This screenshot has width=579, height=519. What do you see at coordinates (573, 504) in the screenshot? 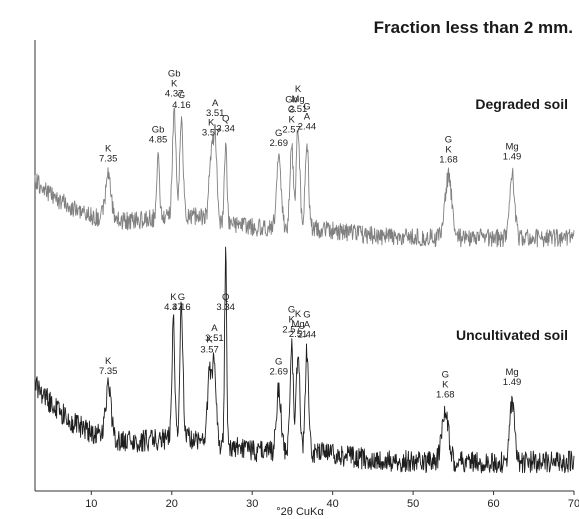
I see `x-tick-label: 70` at bounding box center [573, 504].